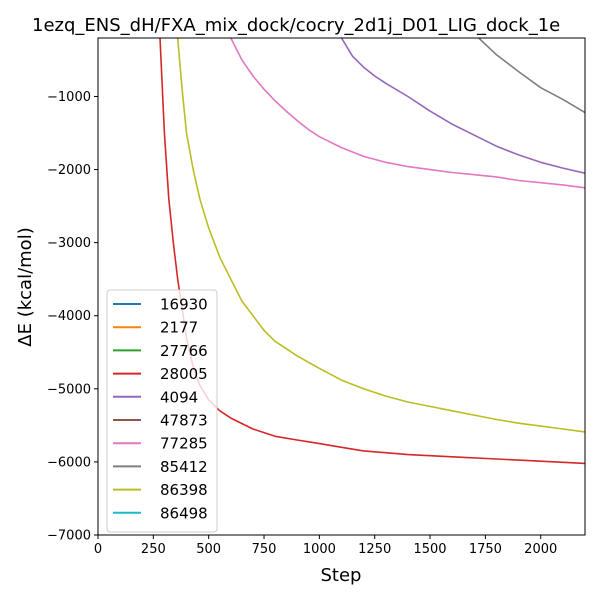 This screenshot has height=600, width=600. Describe the element at coordinates (69, 389) in the screenshot. I see `y-tick-label: −5000` at that location.